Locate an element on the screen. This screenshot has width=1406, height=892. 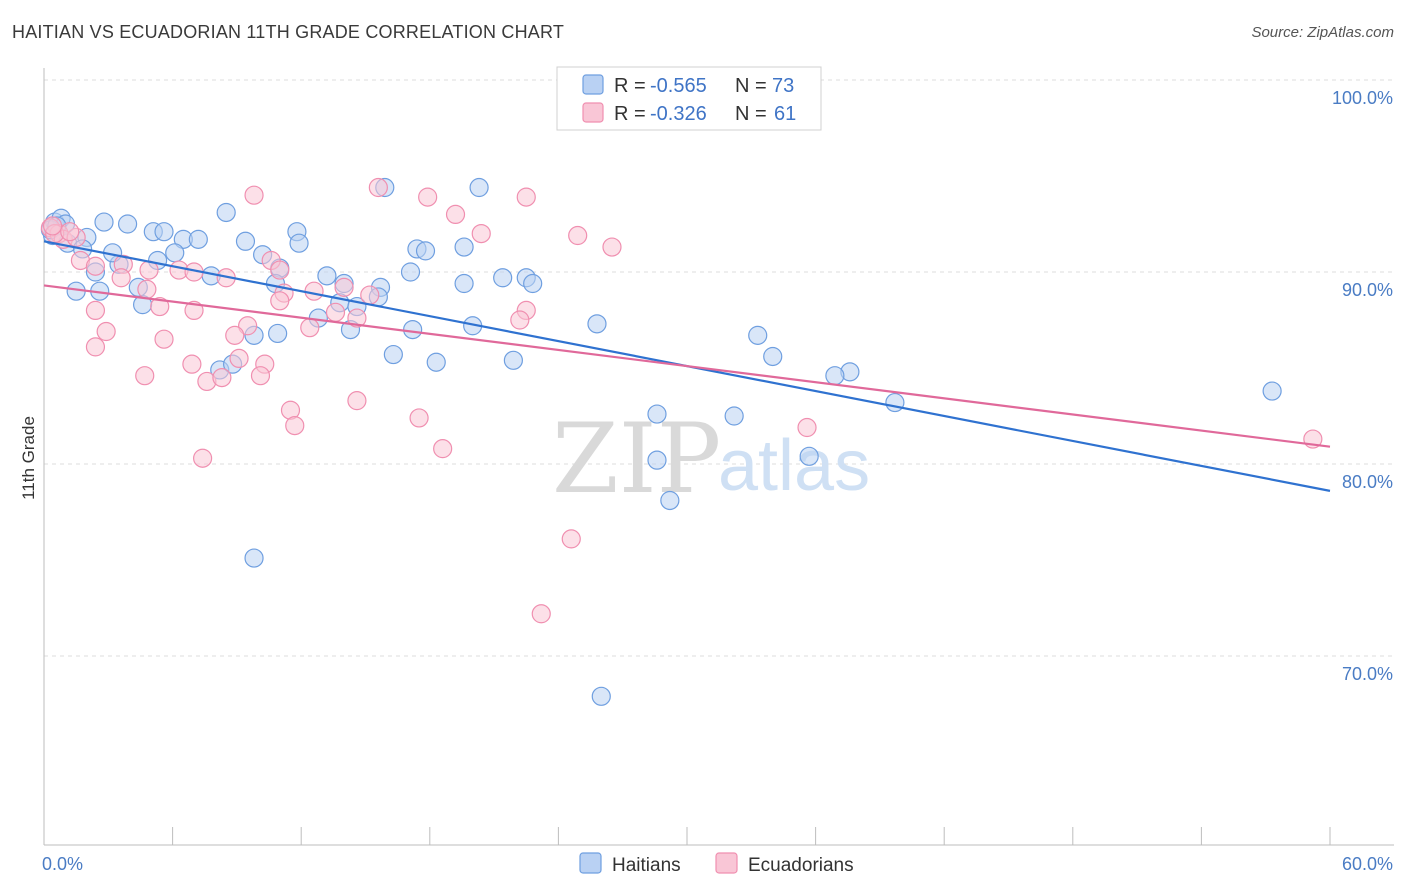
bottom-legend-label-haitians: Haitians is located at coordinates (646, 865).